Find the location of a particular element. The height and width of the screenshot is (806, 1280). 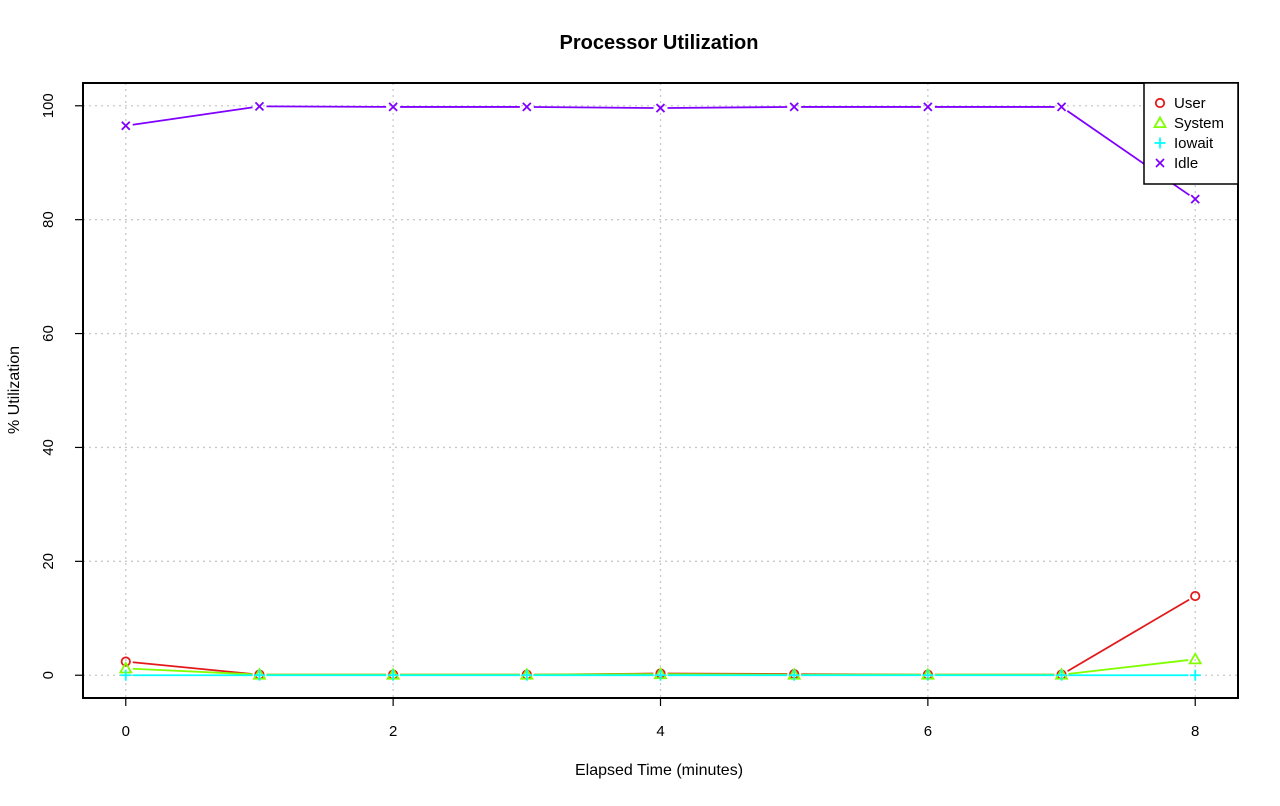

x-tick-label: 2 is located at coordinates (393, 731).